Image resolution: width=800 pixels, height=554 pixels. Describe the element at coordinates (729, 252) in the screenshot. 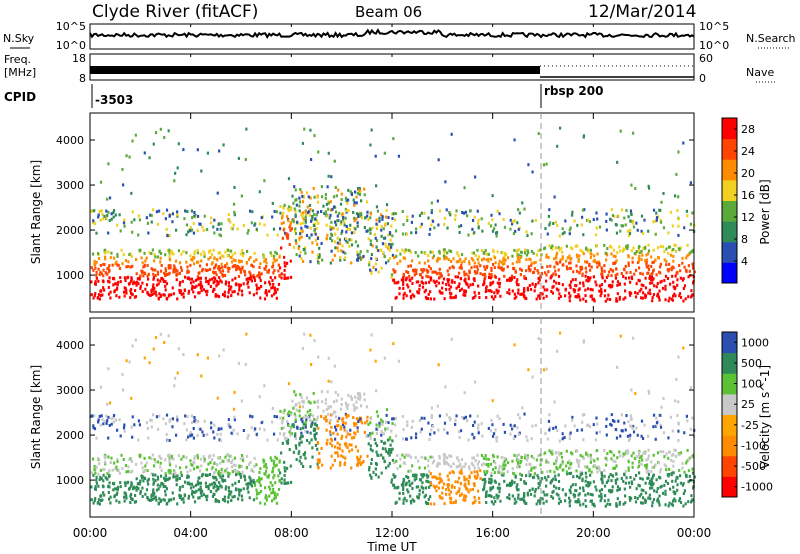

I see `colorbar-swatch` at that location.